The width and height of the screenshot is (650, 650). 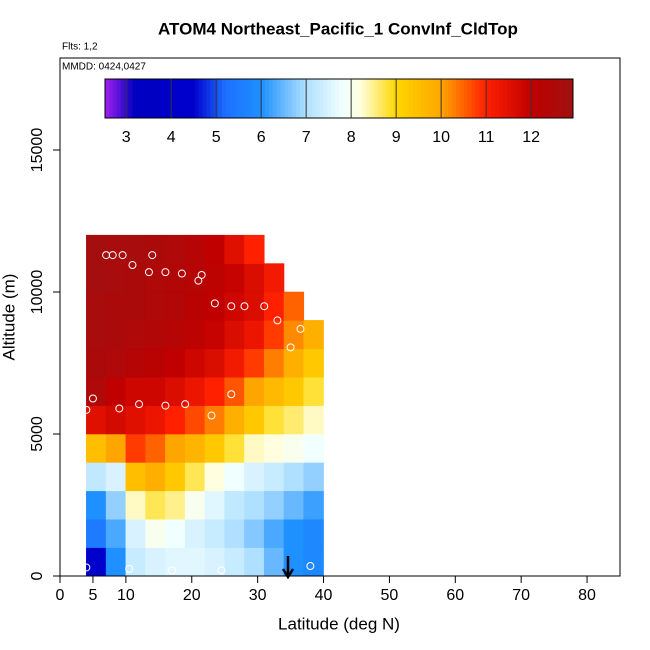 What do you see at coordinates (521, 595) in the screenshot?
I see `x-tick-label: 70` at bounding box center [521, 595].